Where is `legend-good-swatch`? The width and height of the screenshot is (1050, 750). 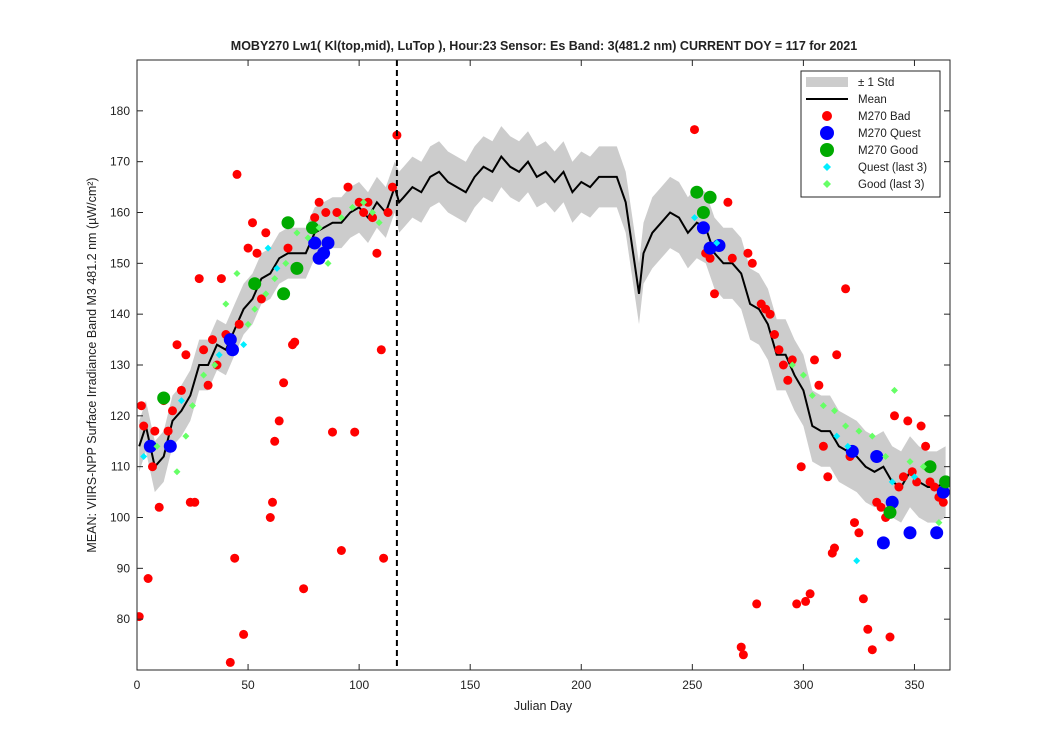 legend-good-swatch is located at coordinates (827, 150).